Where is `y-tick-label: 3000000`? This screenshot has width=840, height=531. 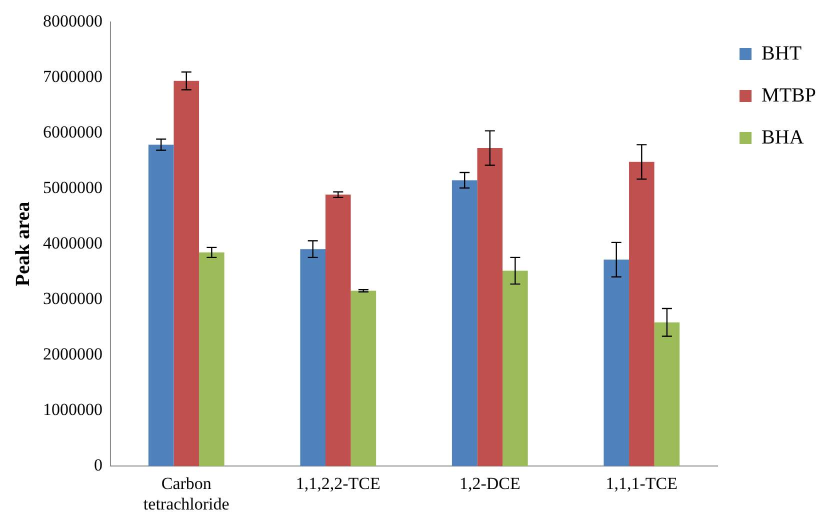 y-tick-label: 3000000 is located at coordinates (72, 298).